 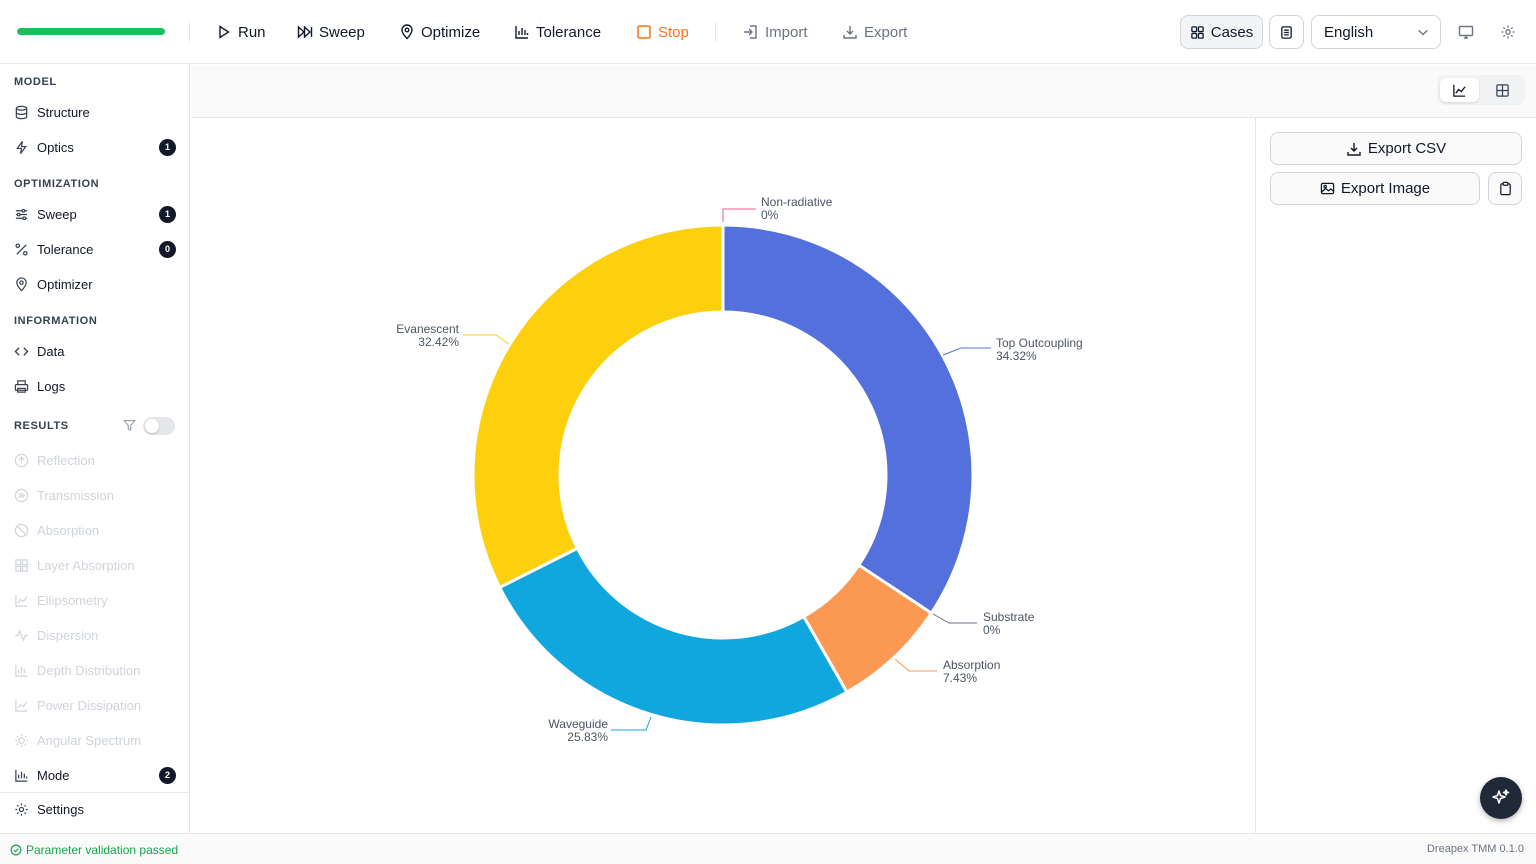 I want to click on sidebar-divider, so click(x=94, y=792).